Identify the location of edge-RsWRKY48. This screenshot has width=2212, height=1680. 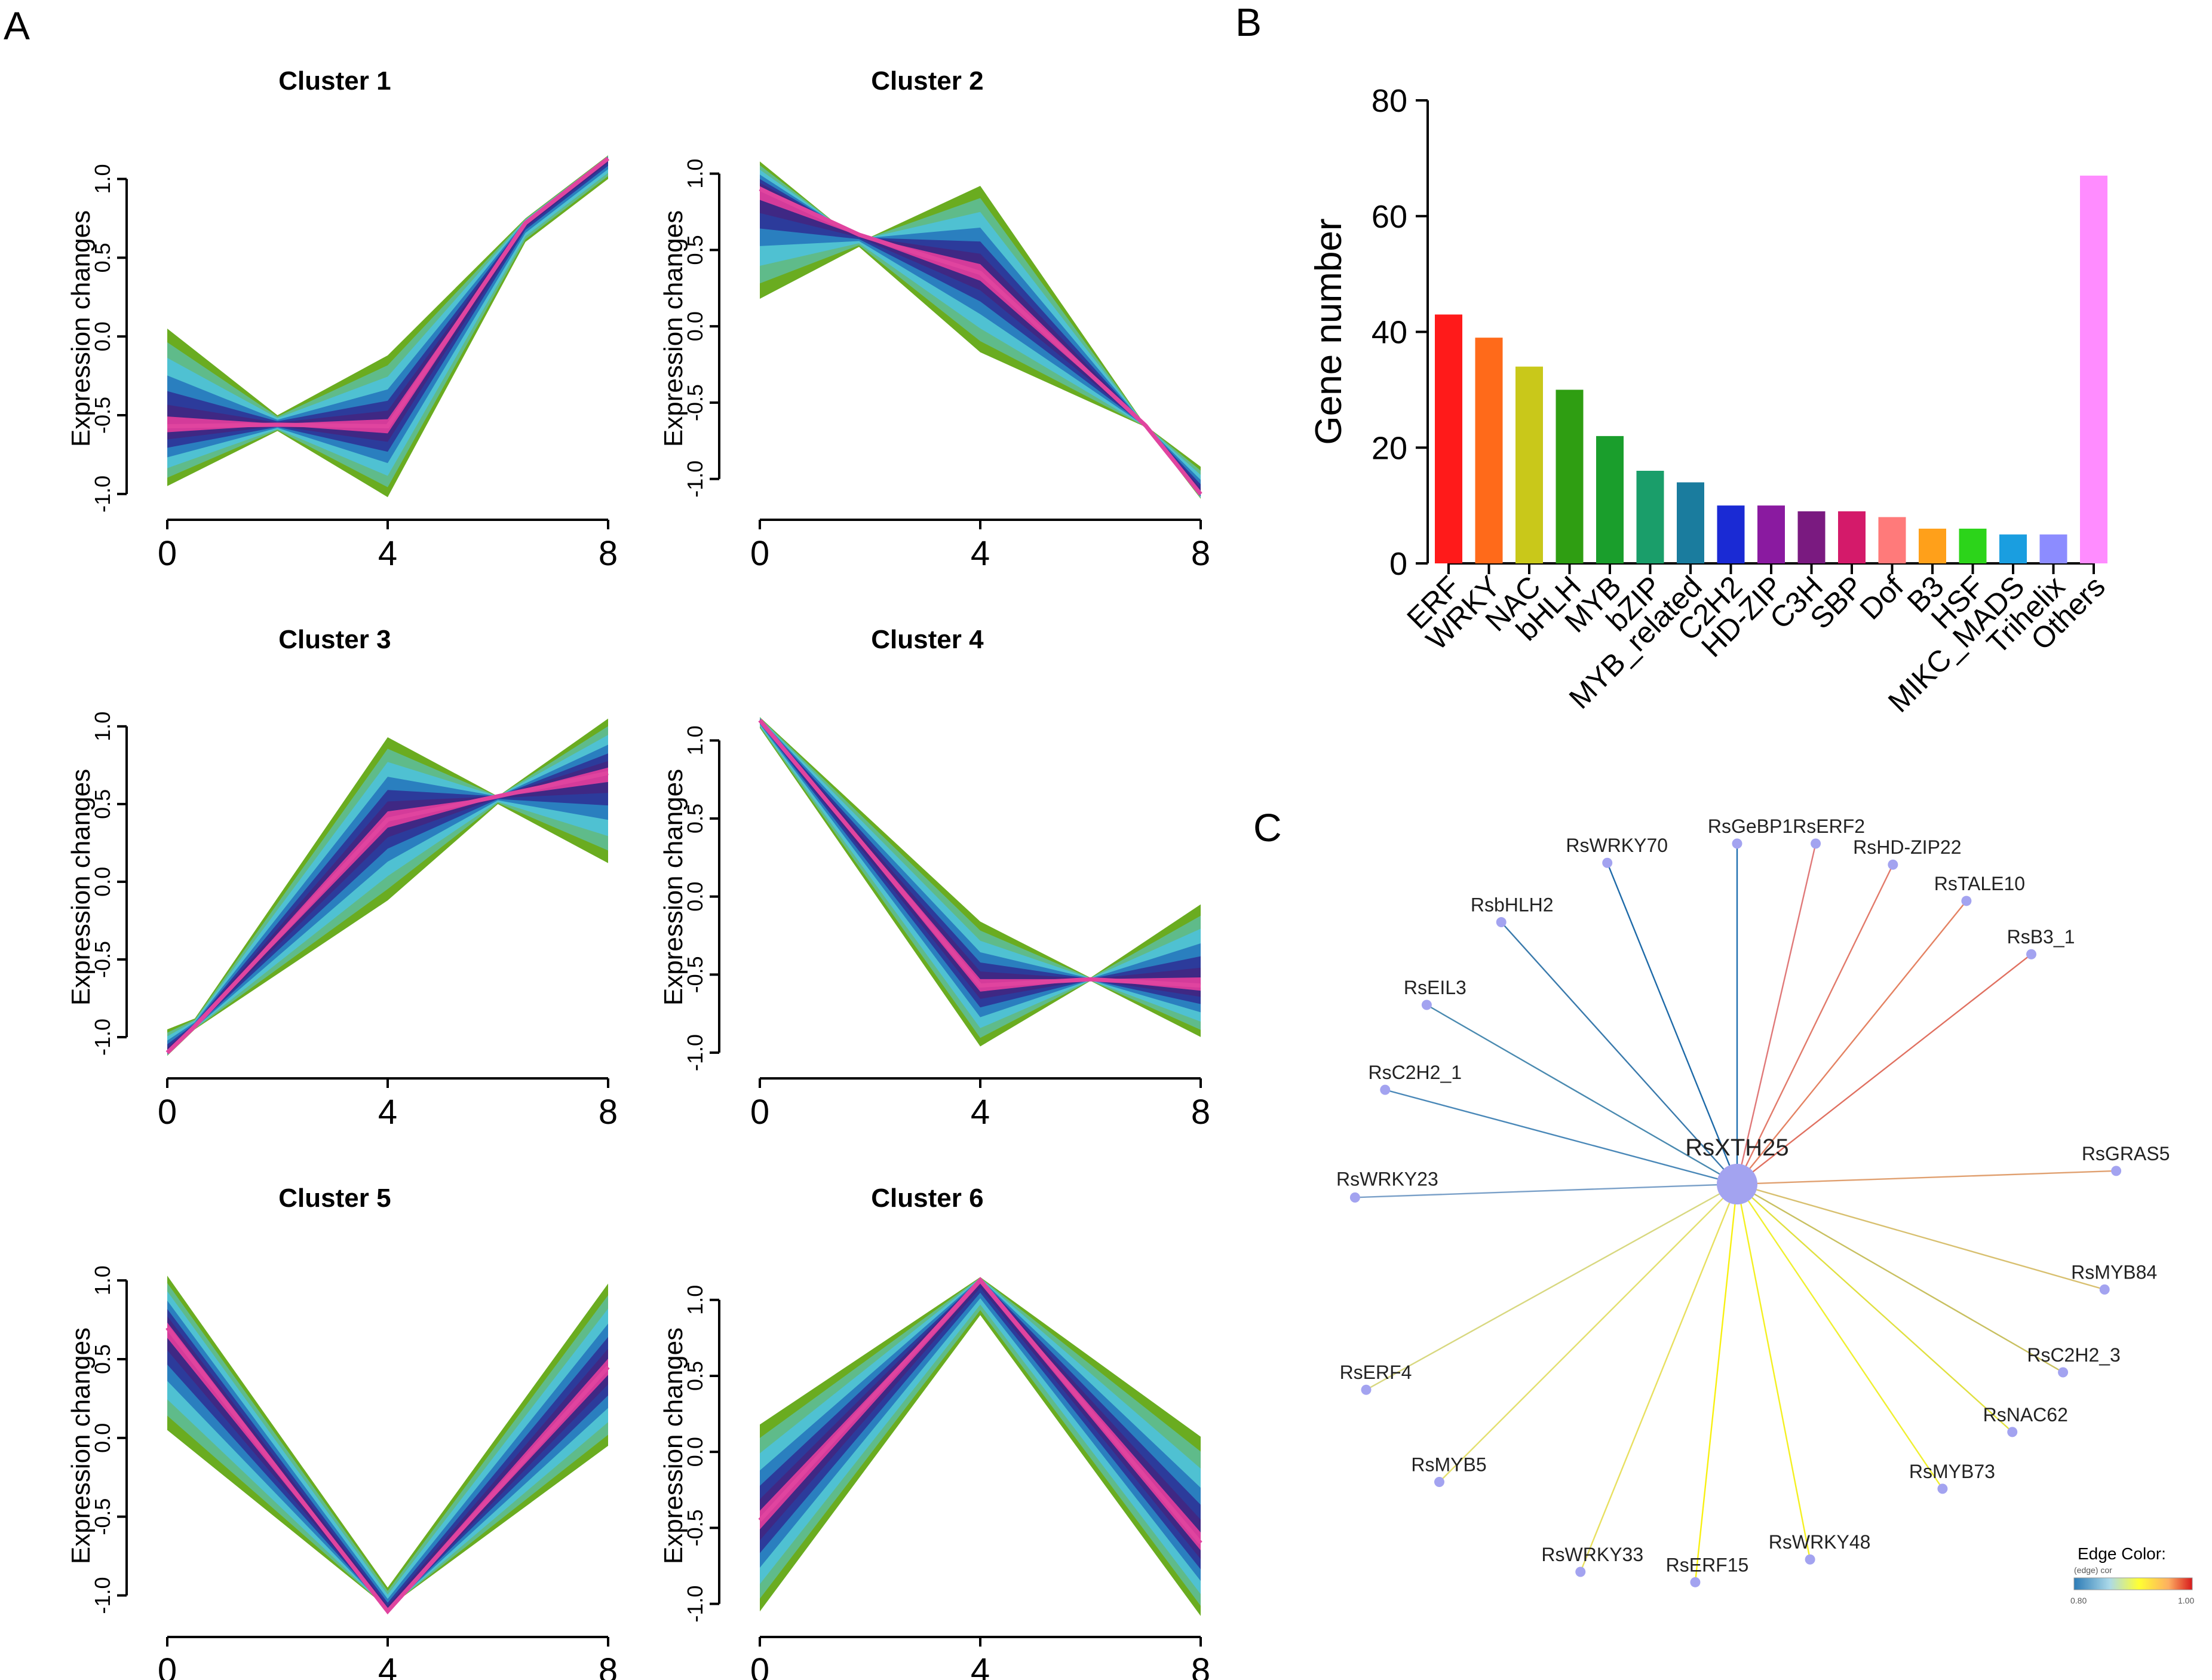
(1773, 1372).